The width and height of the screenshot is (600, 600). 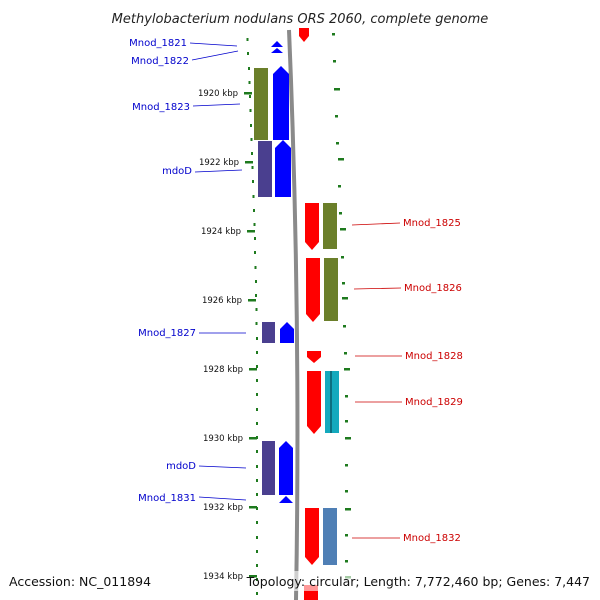 I want to click on gene-label-mnod-1822: Mnod_1822, so click(x=160, y=61).